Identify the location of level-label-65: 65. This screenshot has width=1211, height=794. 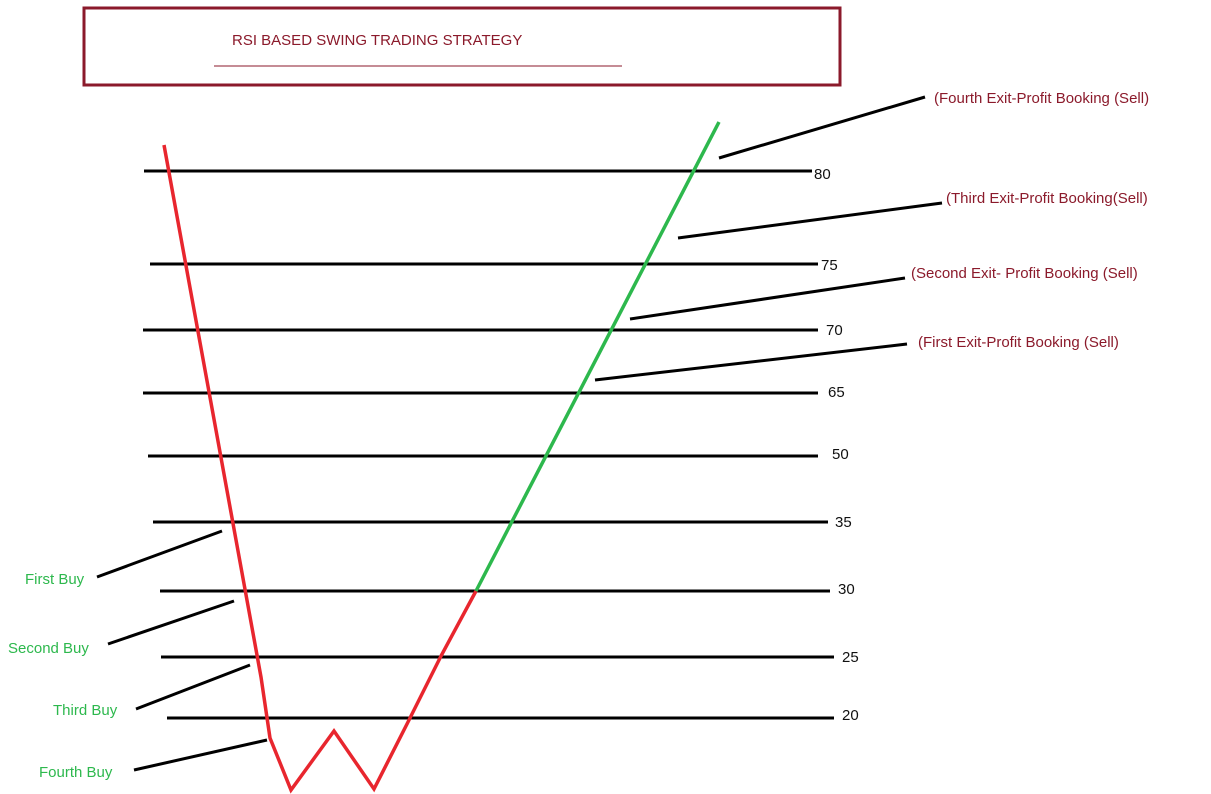
(836, 392).